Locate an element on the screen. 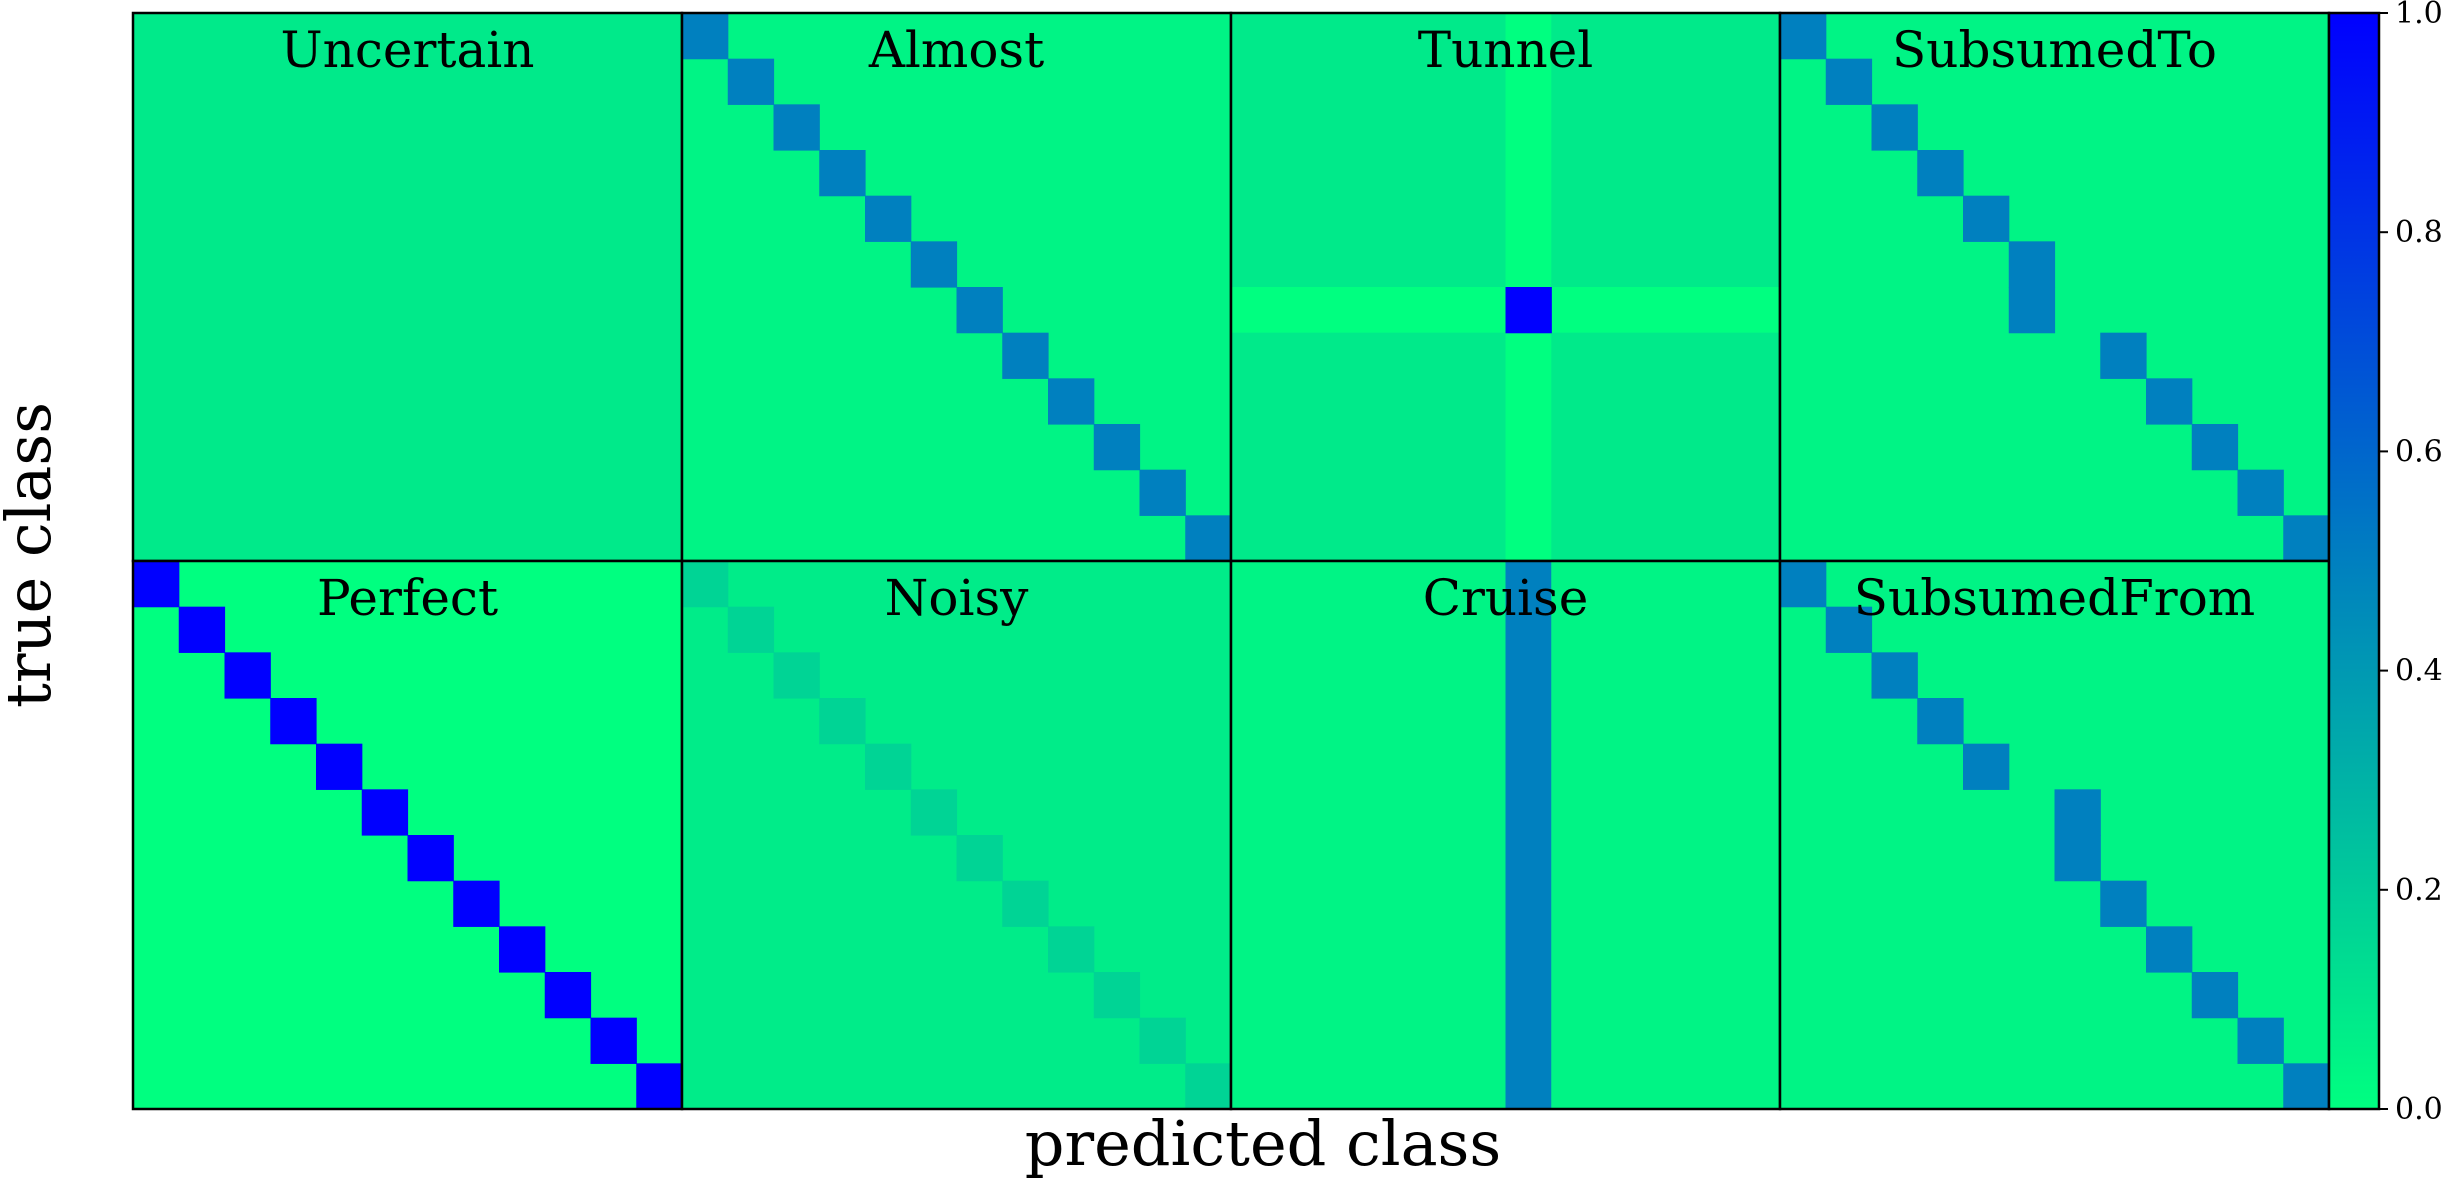 The image size is (2450, 1185). panel-subsumedto: SubsumedTo is located at coordinates (2054, 287).